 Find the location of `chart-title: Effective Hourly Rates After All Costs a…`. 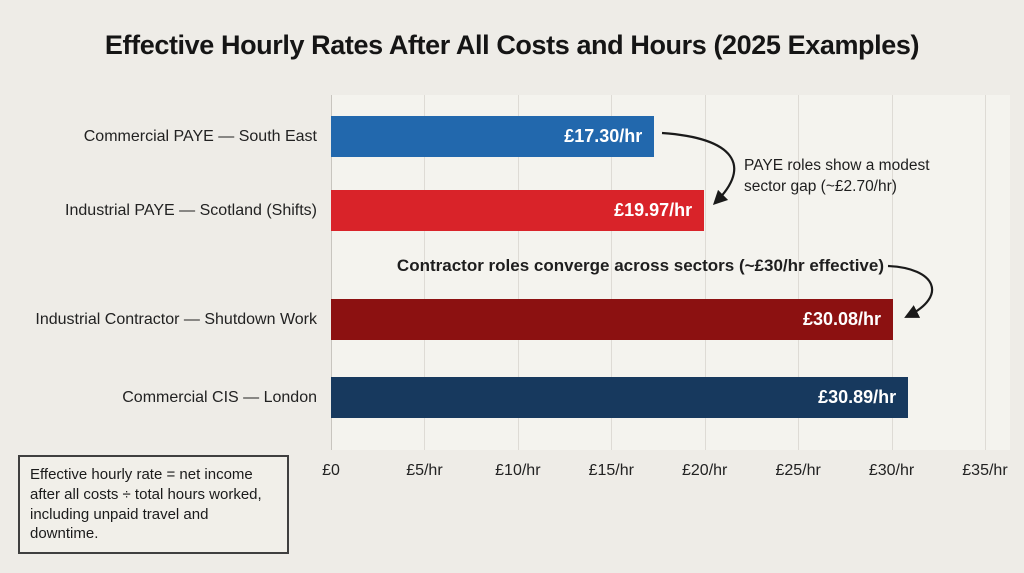

chart-title: Effective Hourly Rates After All Costs a… is located at coordinates (512, 45).